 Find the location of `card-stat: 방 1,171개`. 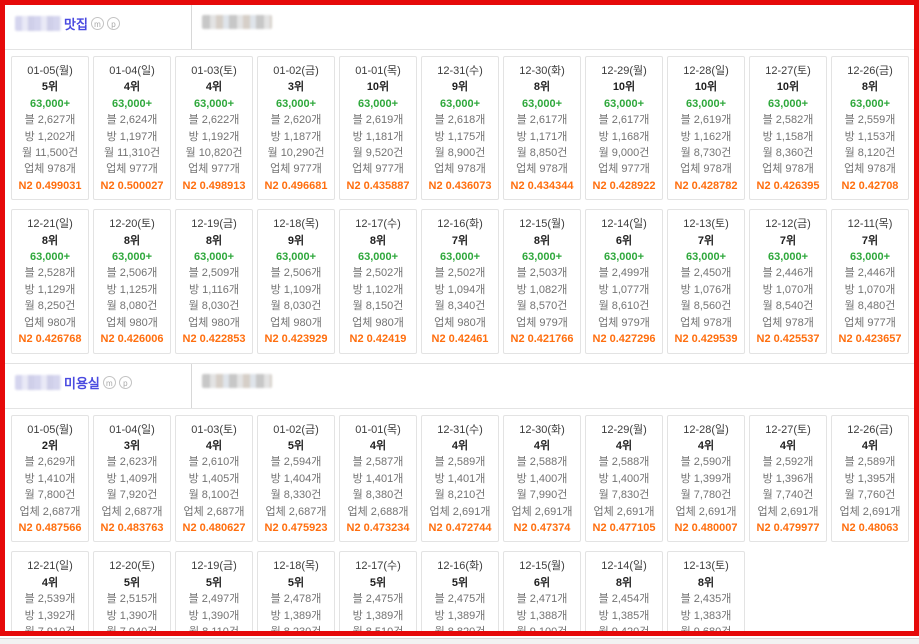

card-stat: 방 1,171개 is located at coordinates (542, 136).